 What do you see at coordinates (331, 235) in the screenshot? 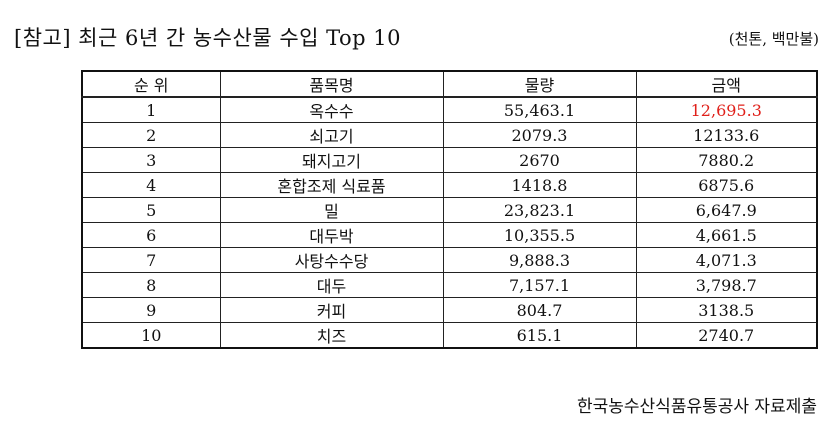
I see `item-cell: 대두박` at bounding box center [331, 235].